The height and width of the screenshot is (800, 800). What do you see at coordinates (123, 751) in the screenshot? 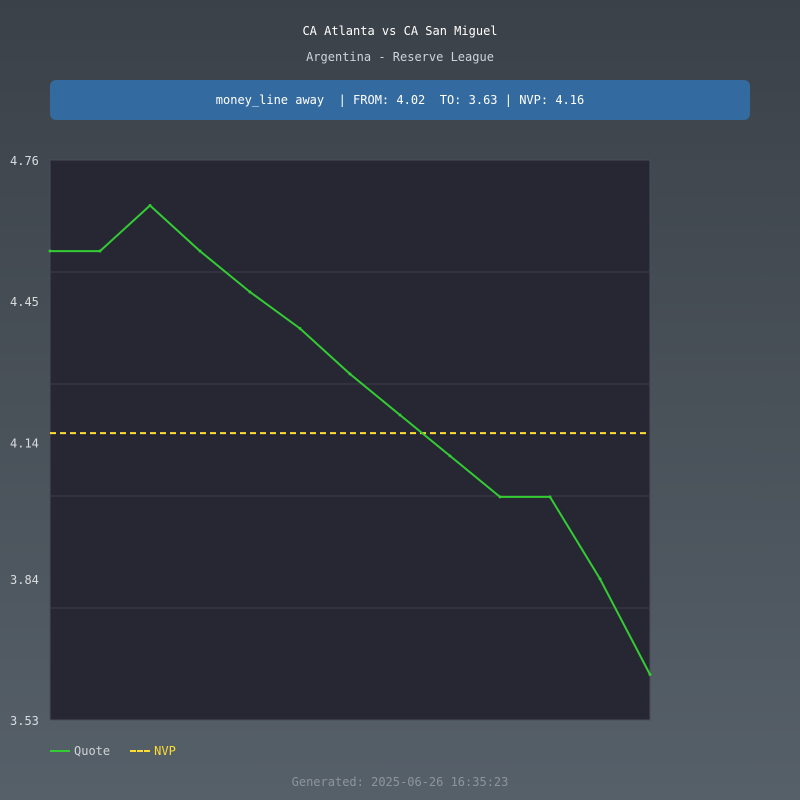
I see `legend: Quote NVP` at bounding box center [123, 751].